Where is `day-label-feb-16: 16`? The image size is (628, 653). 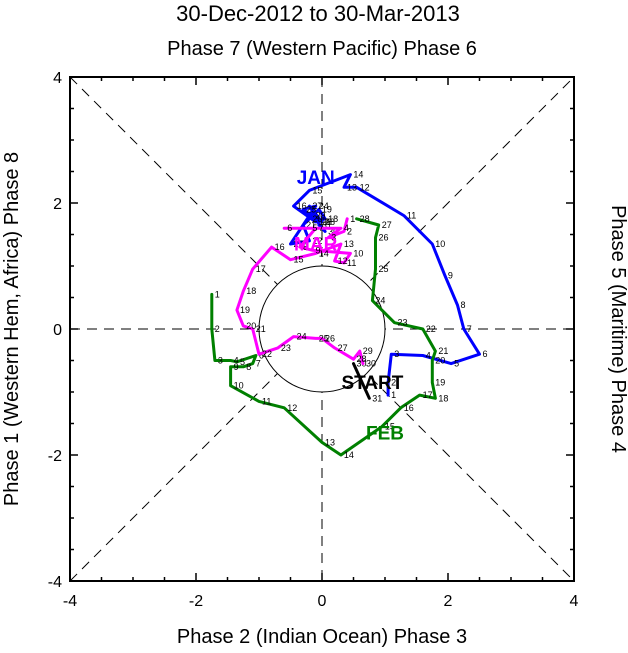
day-label-feb-16: 16 is located at coordinates (409, 408).